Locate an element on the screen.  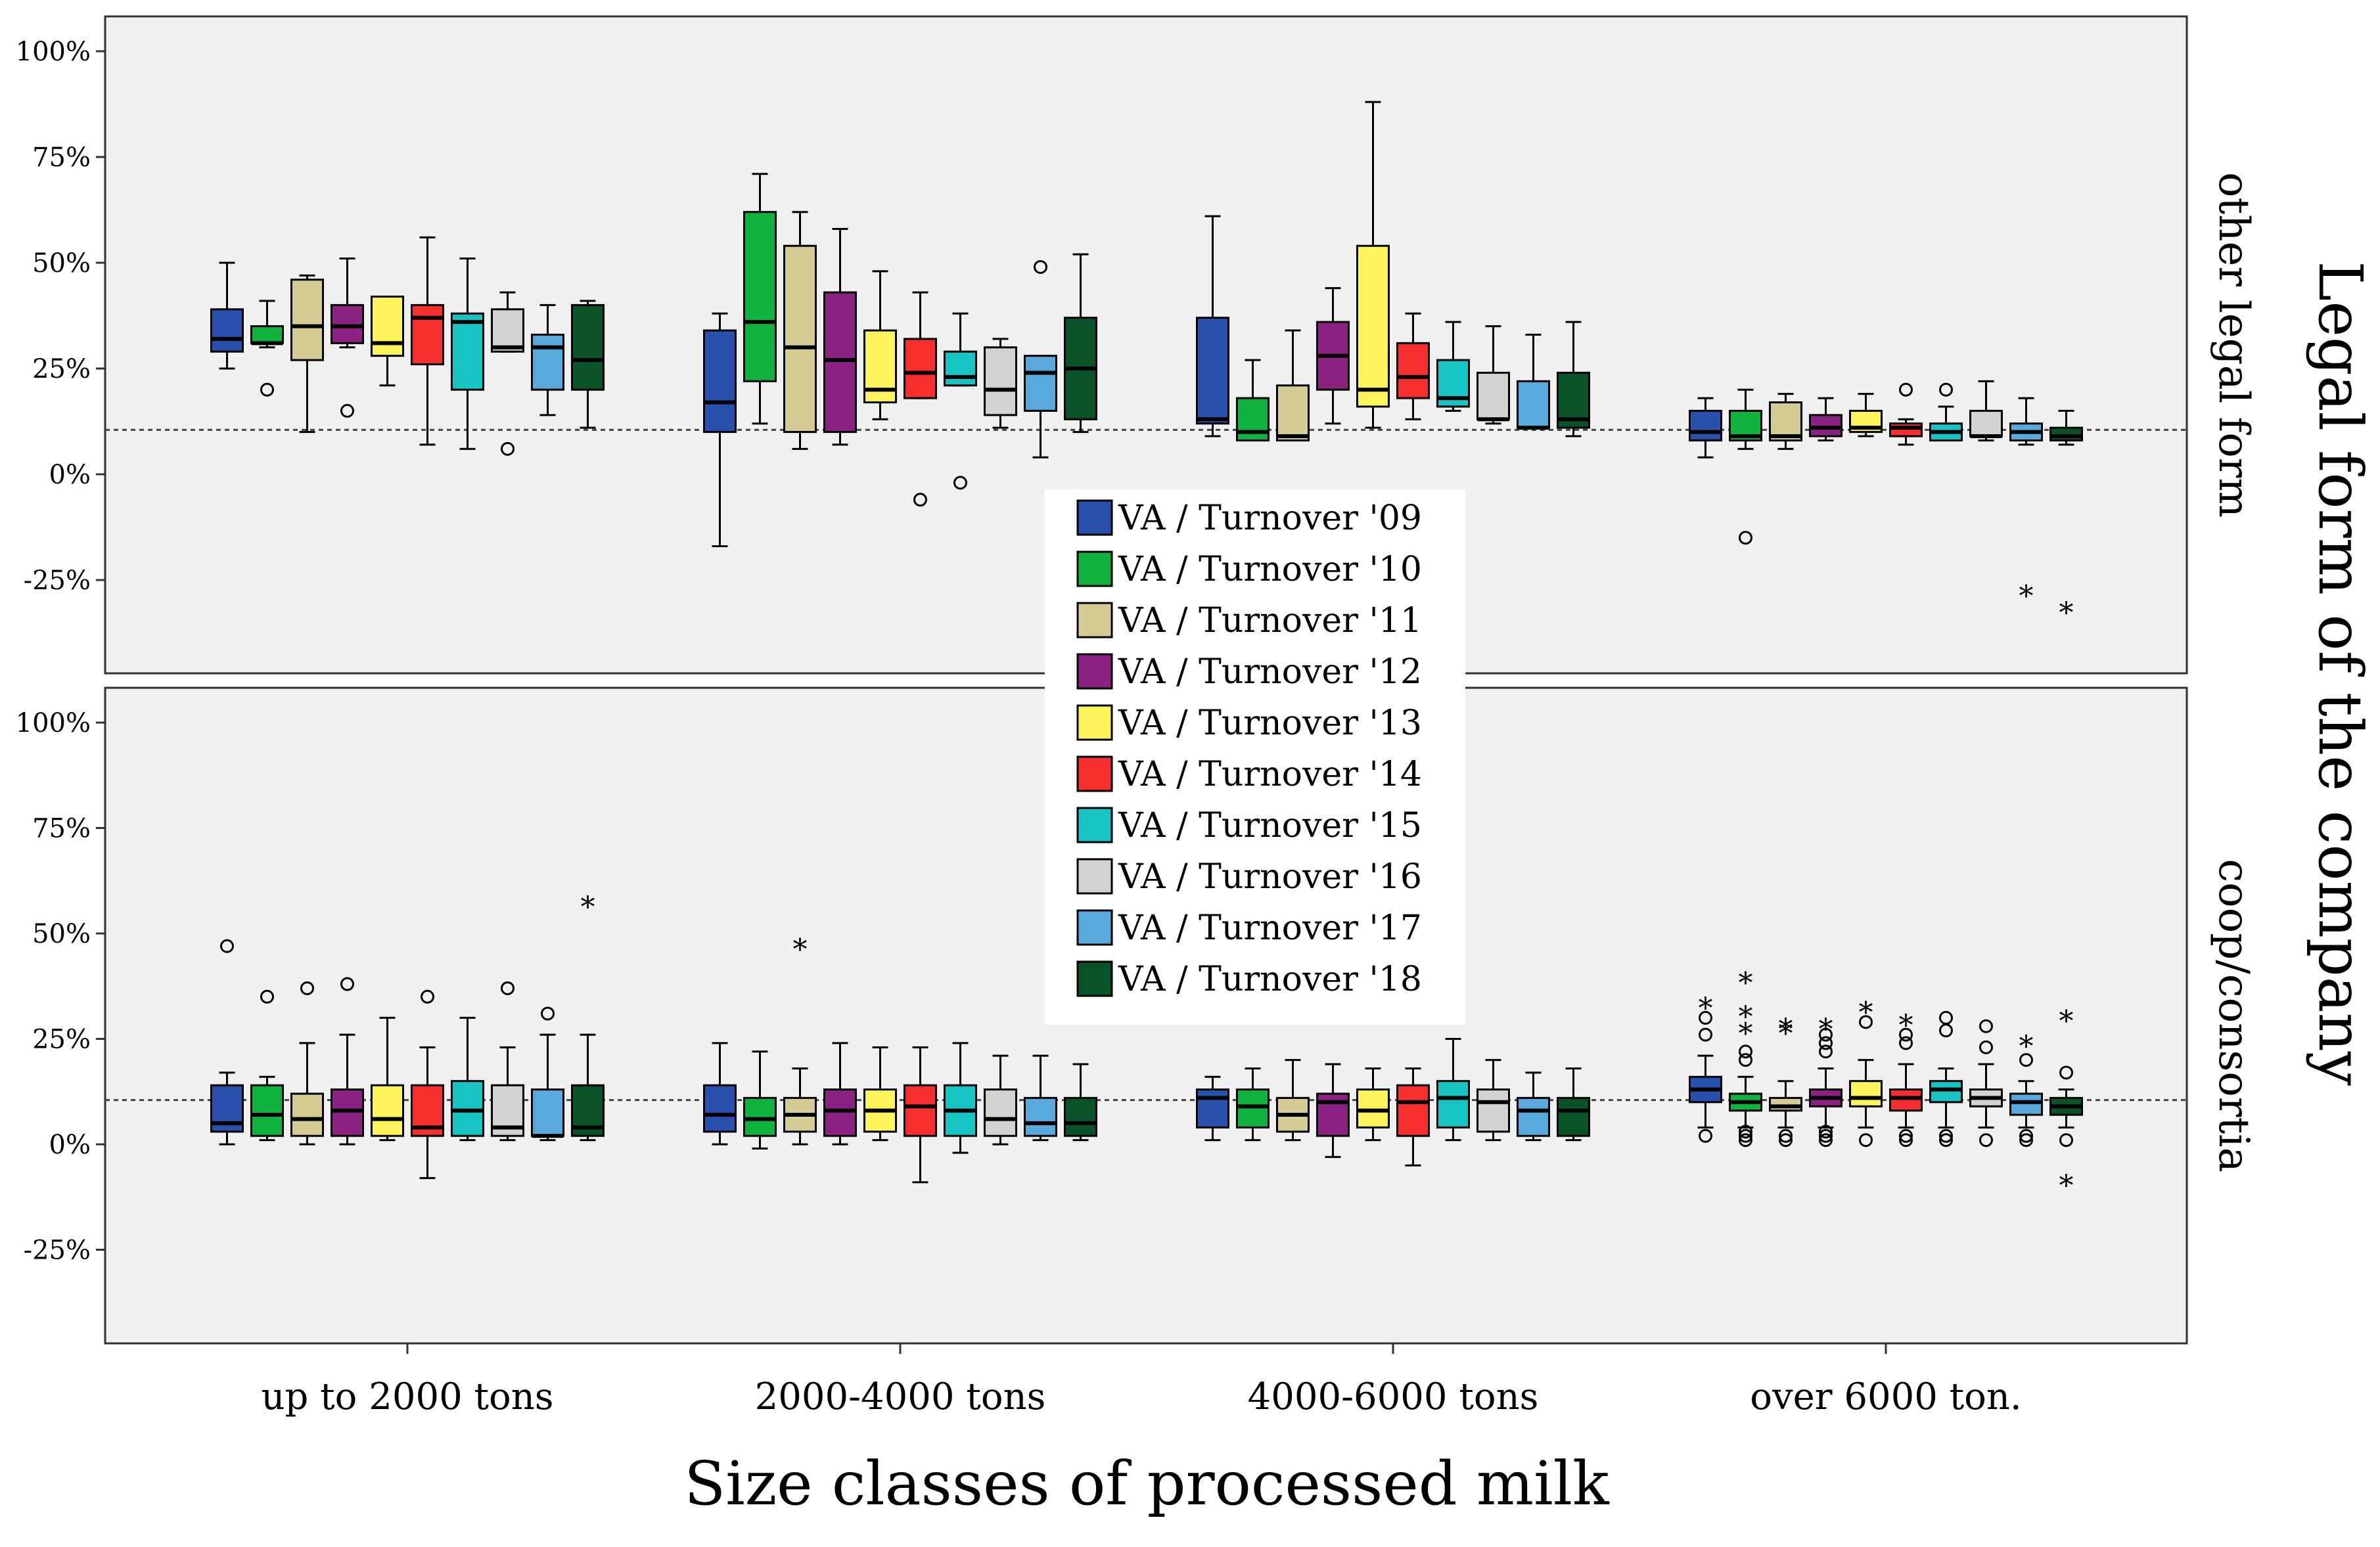
legend-background is located at coordinates (1255, 757).